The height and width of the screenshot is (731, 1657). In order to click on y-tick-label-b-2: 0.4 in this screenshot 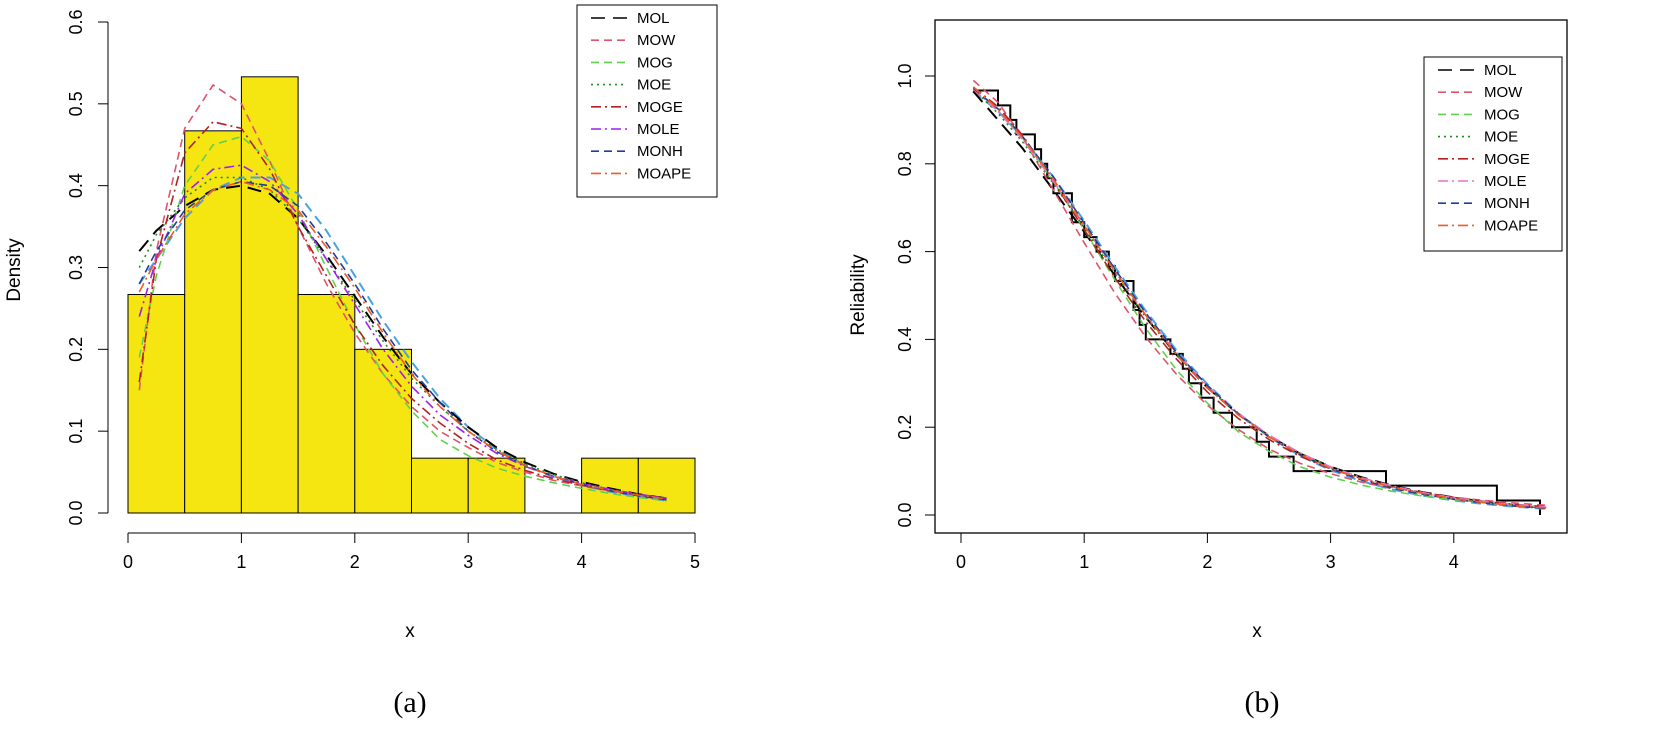, I will do `click(905, 339)`.